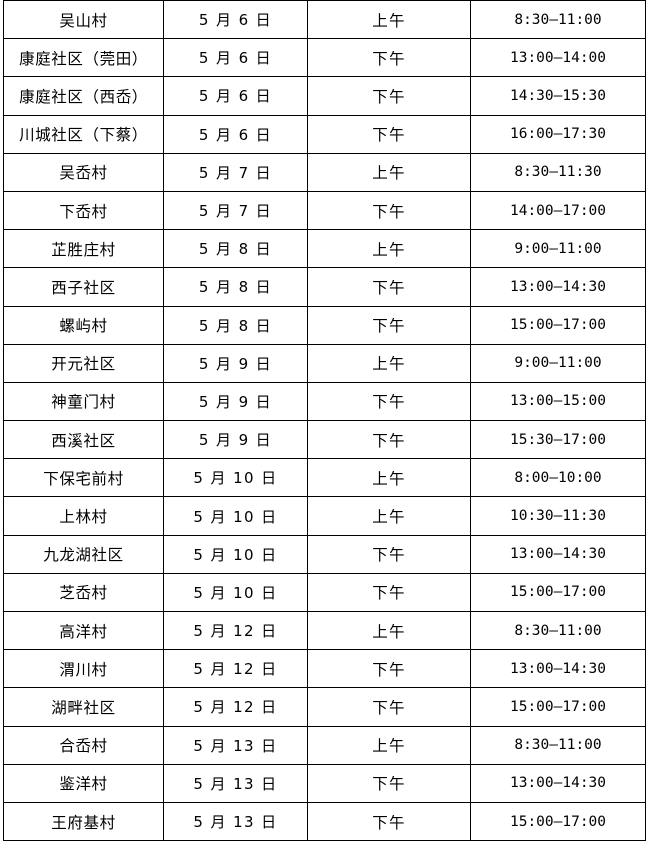  What do you see at coordinates (324, 478) in the screenshot?
I see `table-row: 下保宅前村 5 月 10 日上午 8:00—10:00` at bounding box center [324, 478].